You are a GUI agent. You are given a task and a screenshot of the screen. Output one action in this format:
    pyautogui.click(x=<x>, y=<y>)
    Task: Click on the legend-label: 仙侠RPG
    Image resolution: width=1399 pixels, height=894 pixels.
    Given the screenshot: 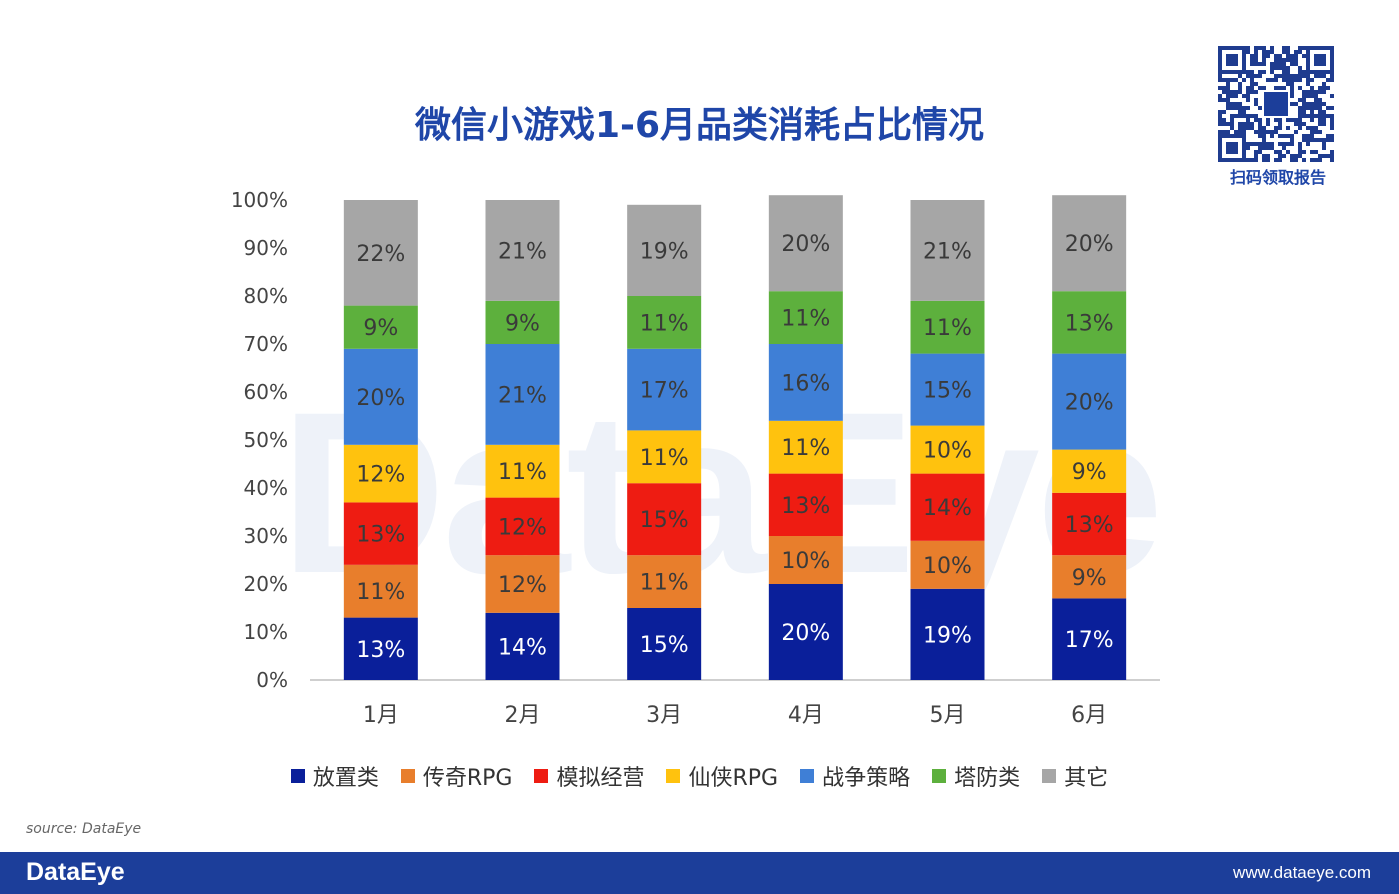 What is the action you would take?
    pyautogui.click(x=733, y=778)
    